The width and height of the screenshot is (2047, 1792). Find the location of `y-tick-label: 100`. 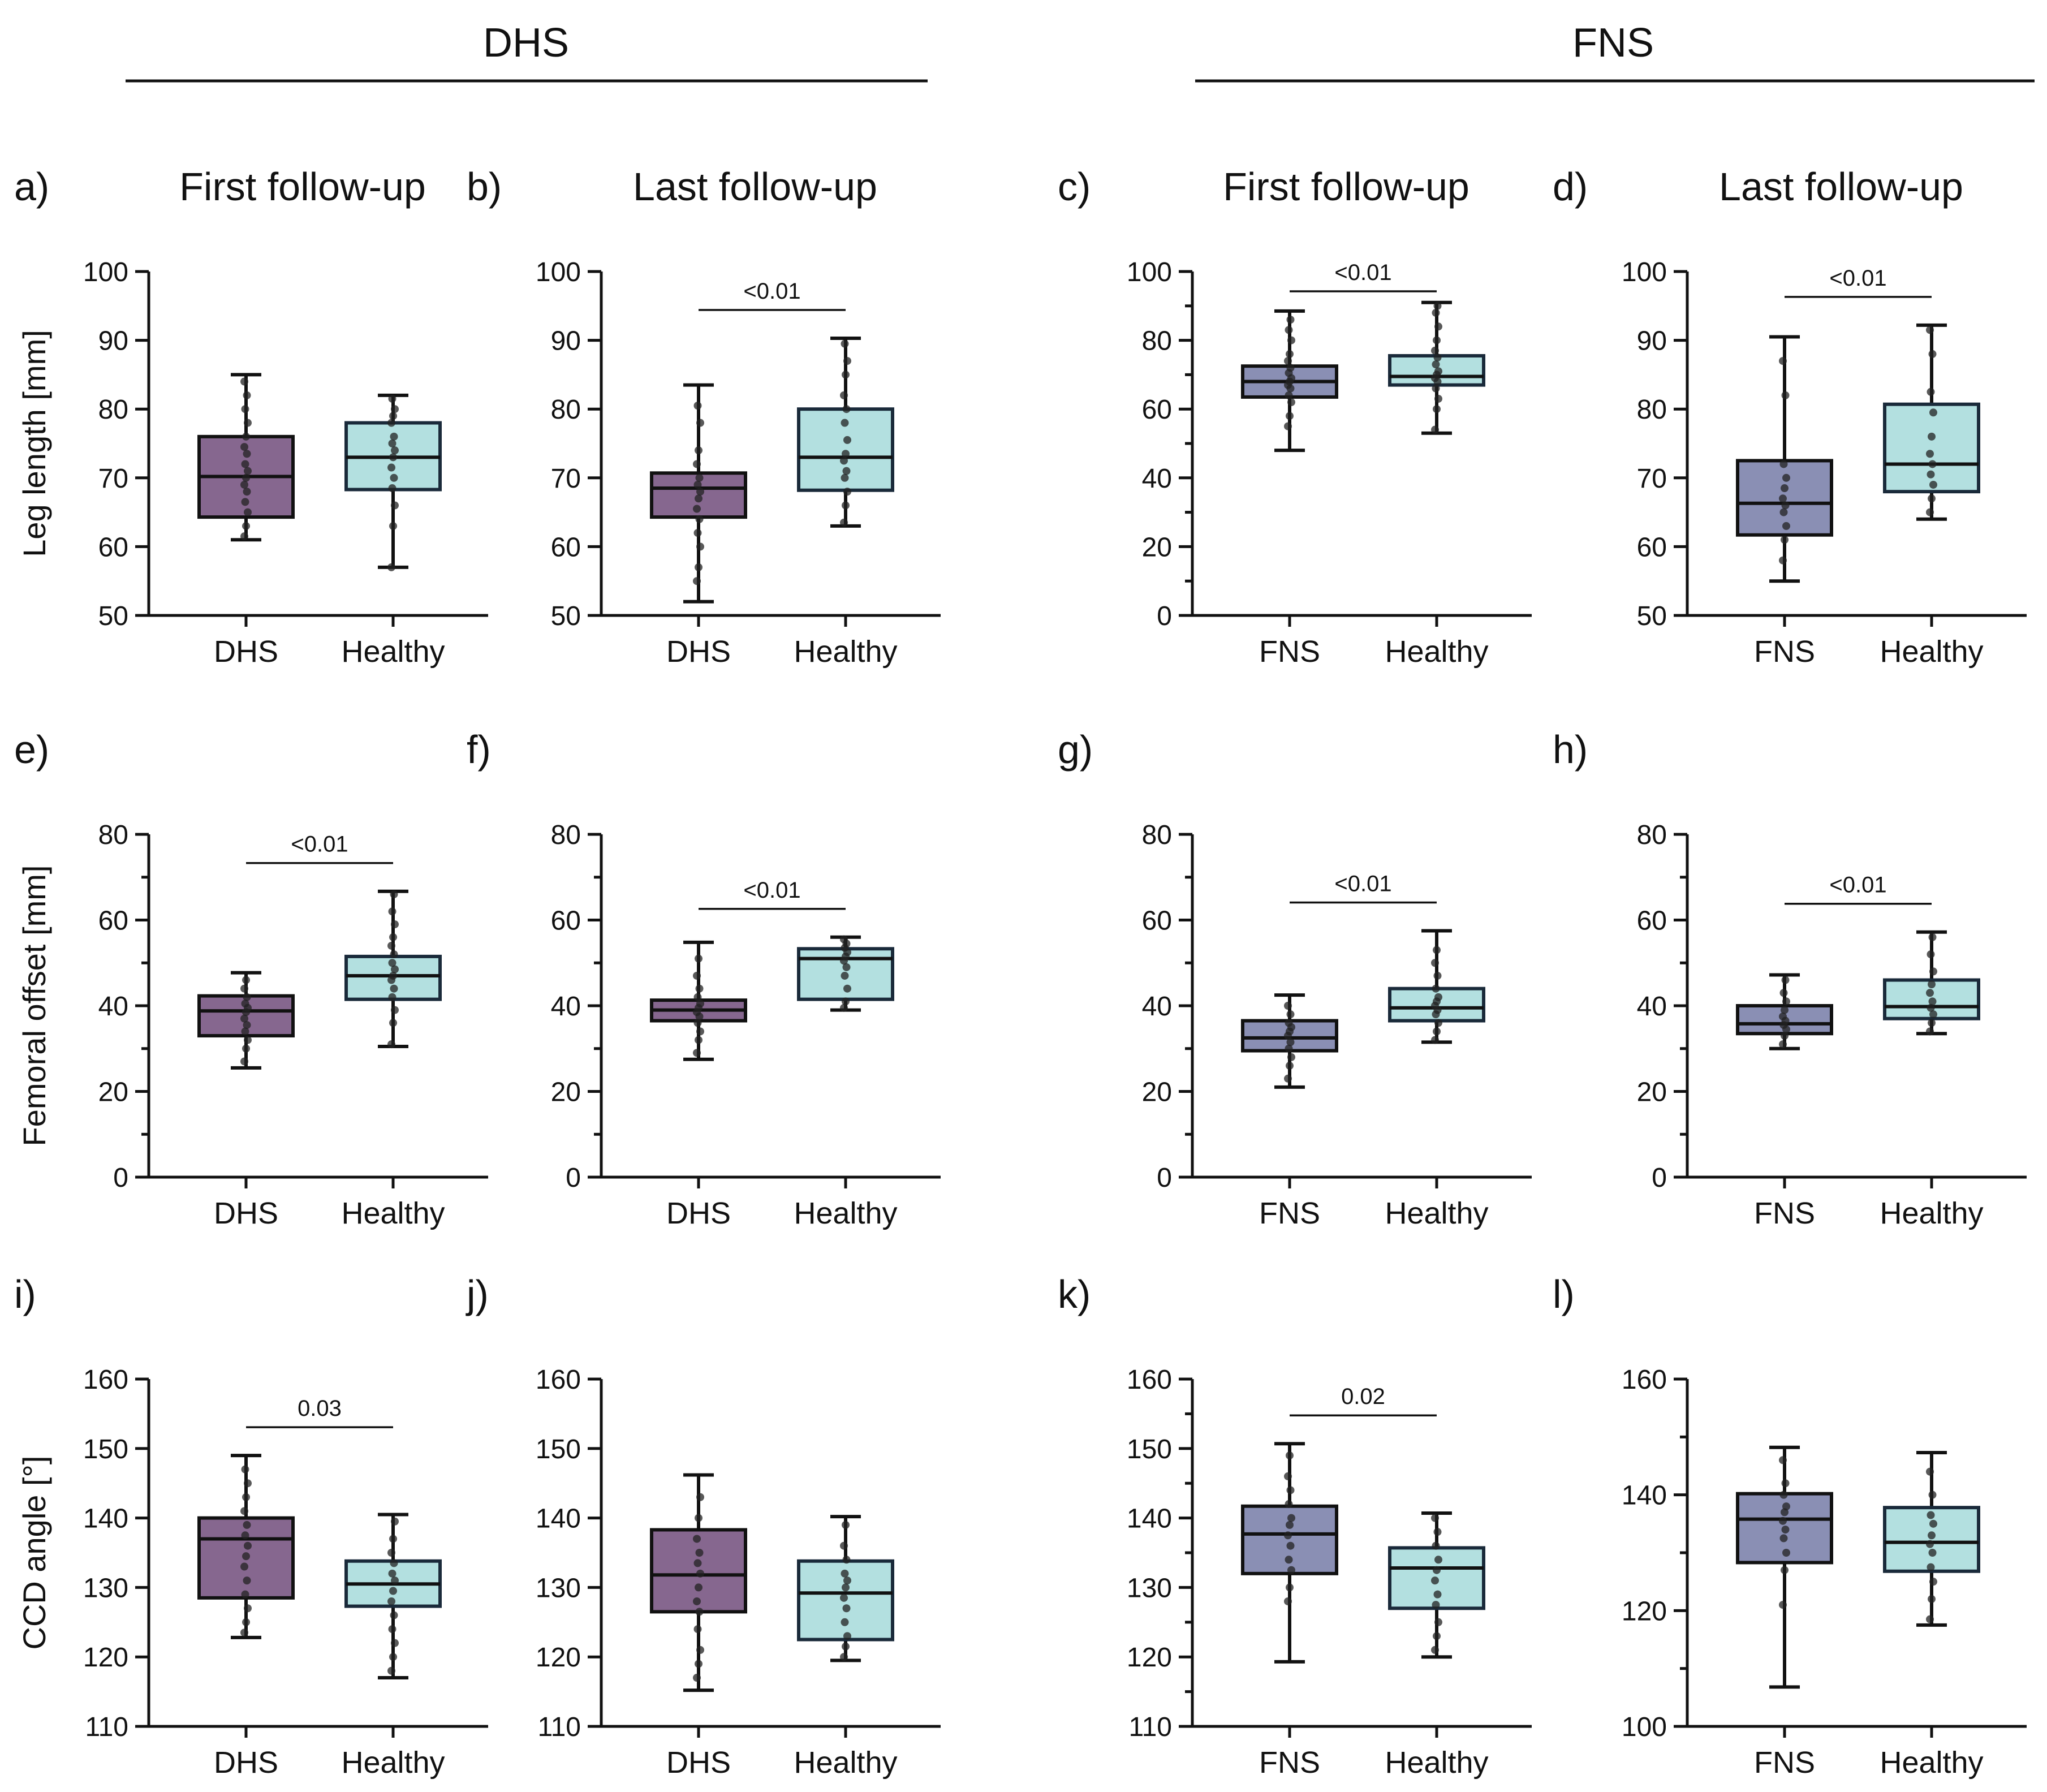

y-tick-label: 100 is located at coordinates (1149, 272).